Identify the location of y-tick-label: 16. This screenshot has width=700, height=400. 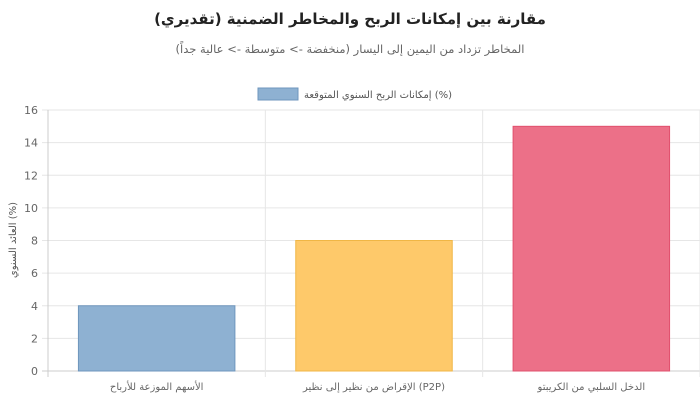
(31, 110).